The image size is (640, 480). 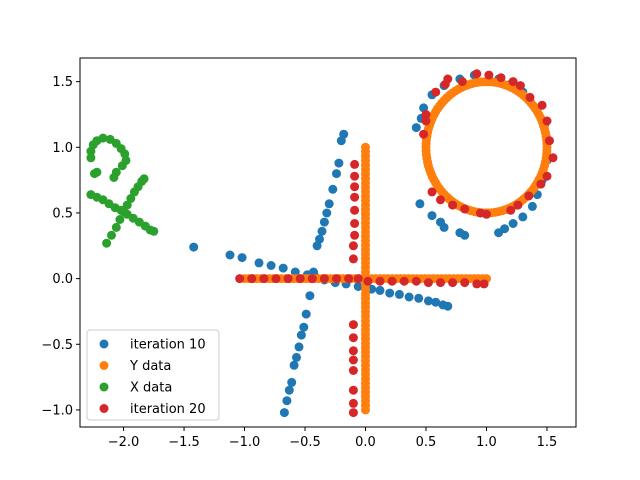 I want to click on x-tick-label: −1.0, so click(x=245, y=442).